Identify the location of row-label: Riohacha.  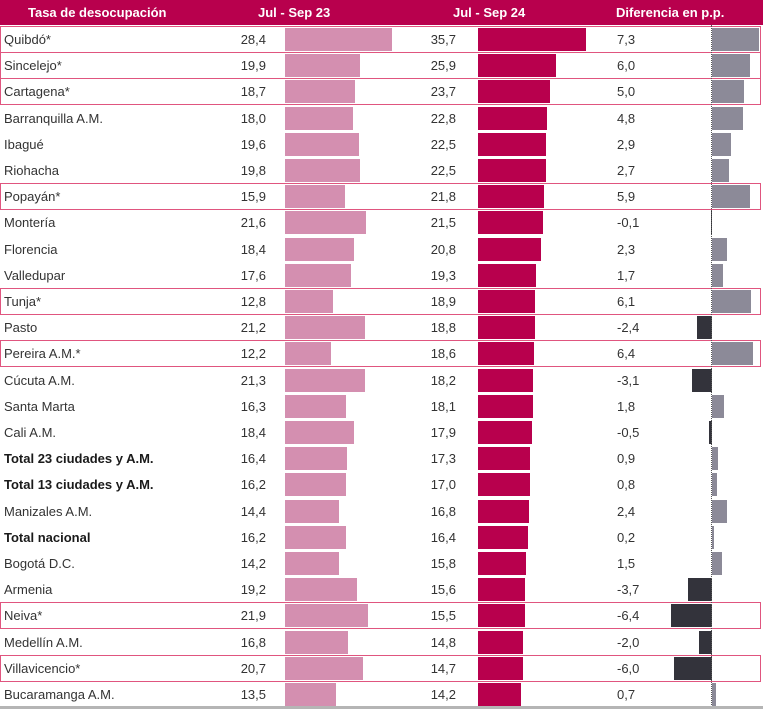
(31, 170).